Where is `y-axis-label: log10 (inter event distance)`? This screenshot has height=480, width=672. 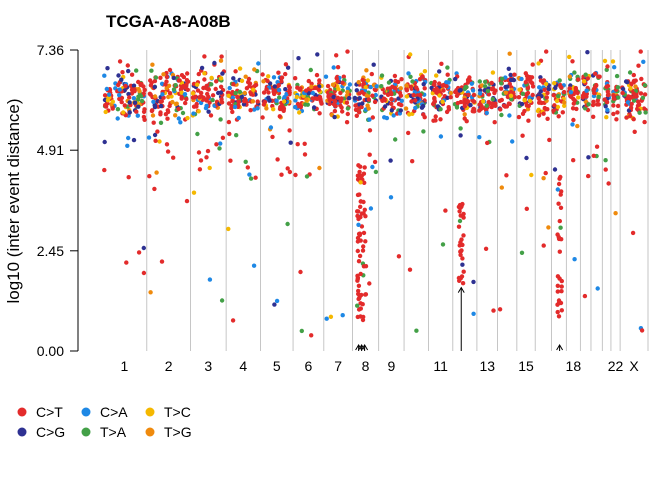 y-axis-label: log10 (inter event distance) is located at coordinates (13, 200).